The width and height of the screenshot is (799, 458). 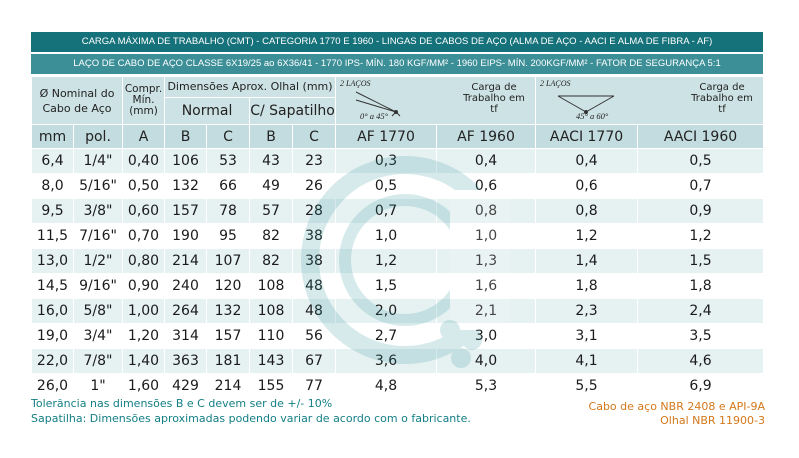 What do you see at coordinates (587, 361) in the screenshot?
I see `table-cell: 4,1` at bounding box center [587, 361].